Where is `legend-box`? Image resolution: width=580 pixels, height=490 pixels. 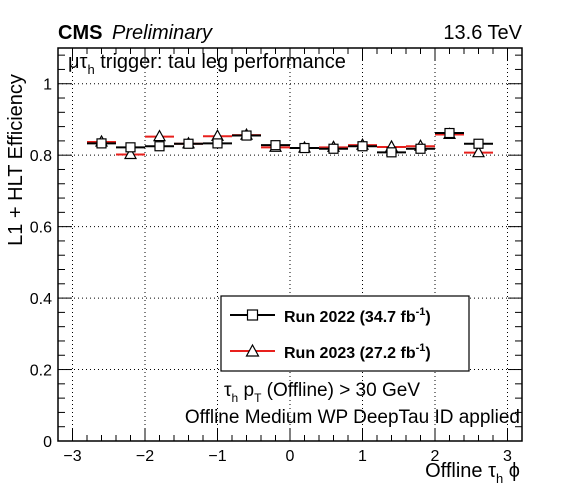 legend-box is located at coordinates (345, 333).